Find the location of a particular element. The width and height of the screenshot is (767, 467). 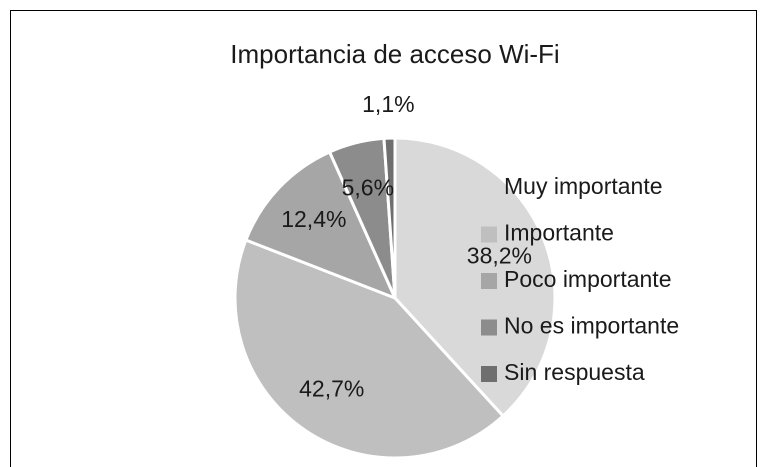

data-label: 38,2% is located at coordinates (499, 256).